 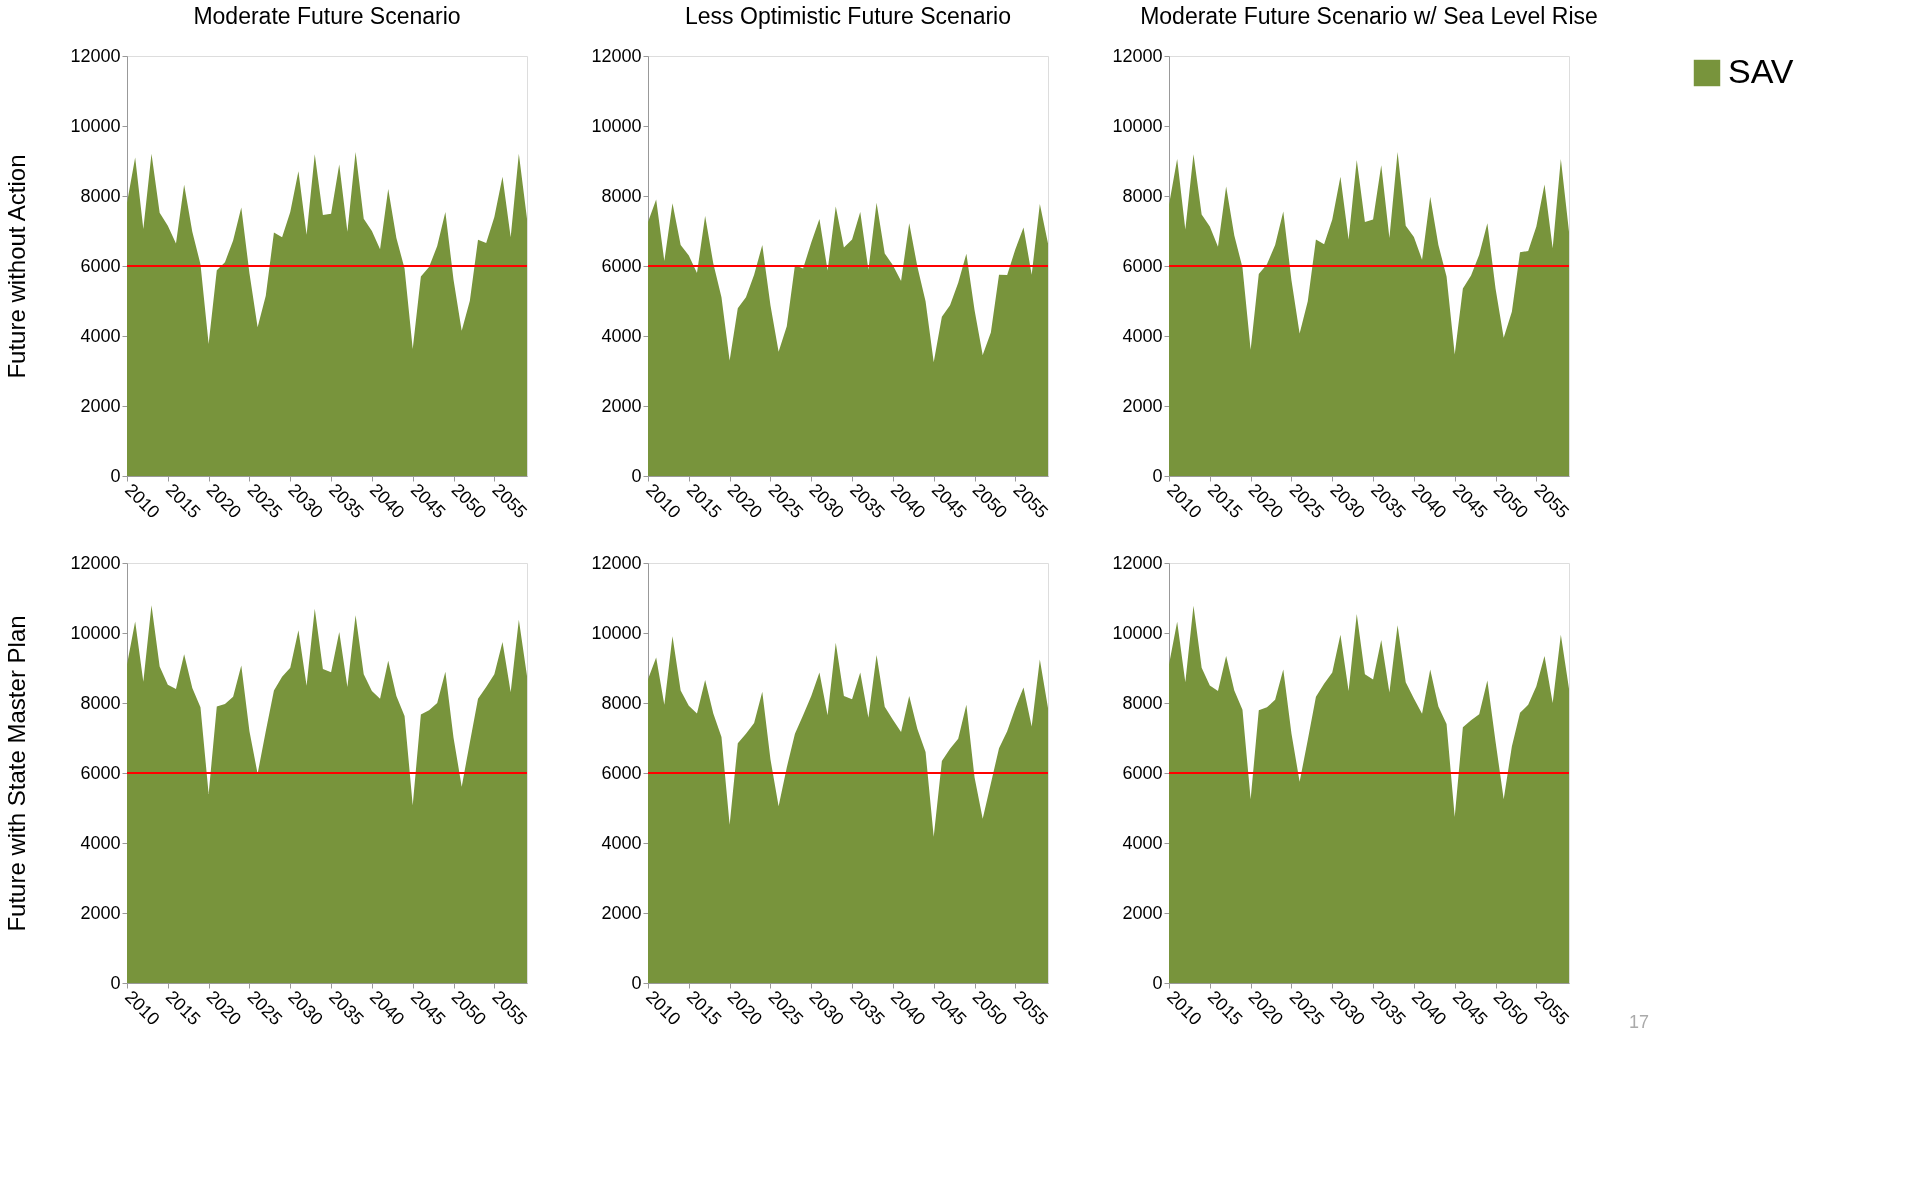 What do you see at coordinates (1639, 1022) in the screenshot?
I see `text: 17` at bounding box center [1639, 1022].